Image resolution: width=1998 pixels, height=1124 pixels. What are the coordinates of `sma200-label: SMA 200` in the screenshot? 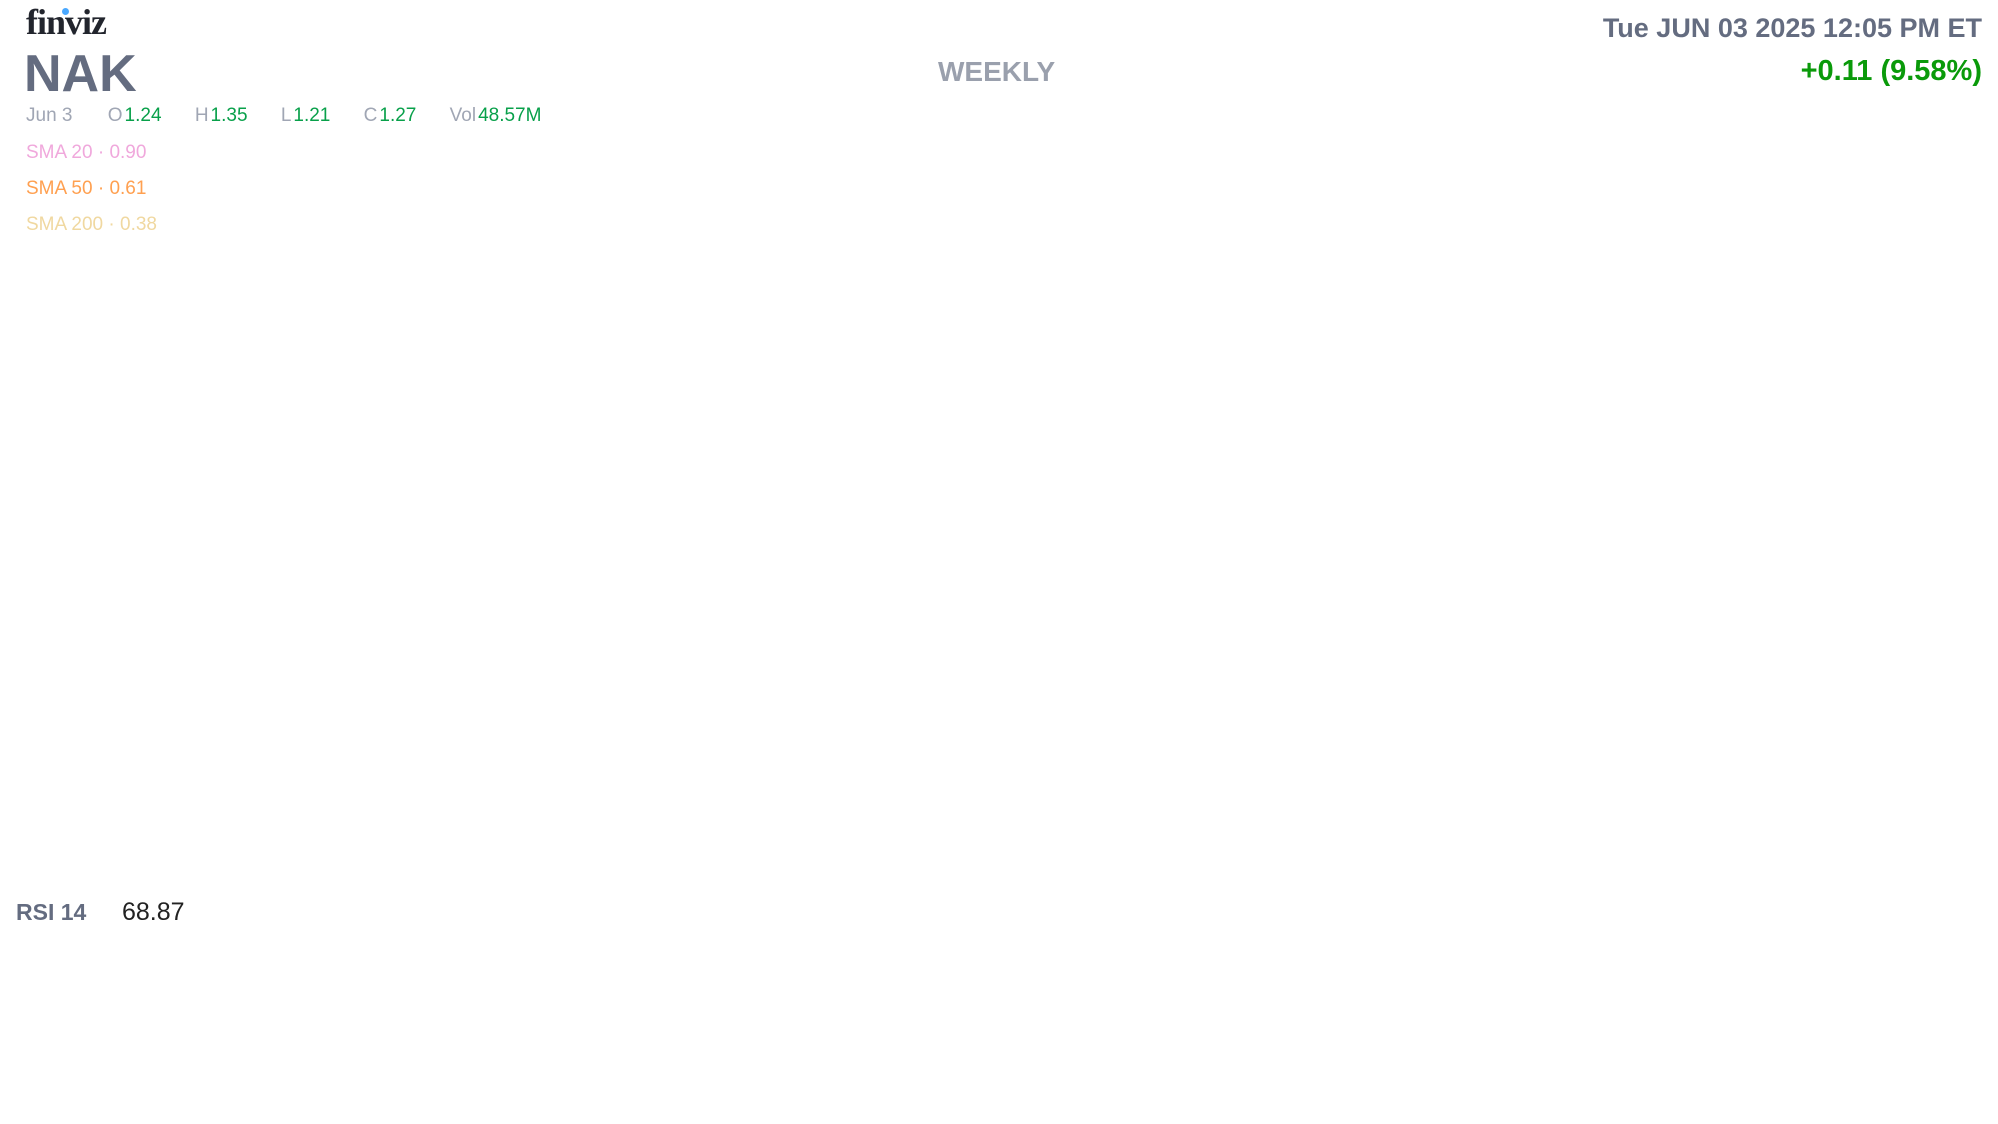 It's located at (65, 224).